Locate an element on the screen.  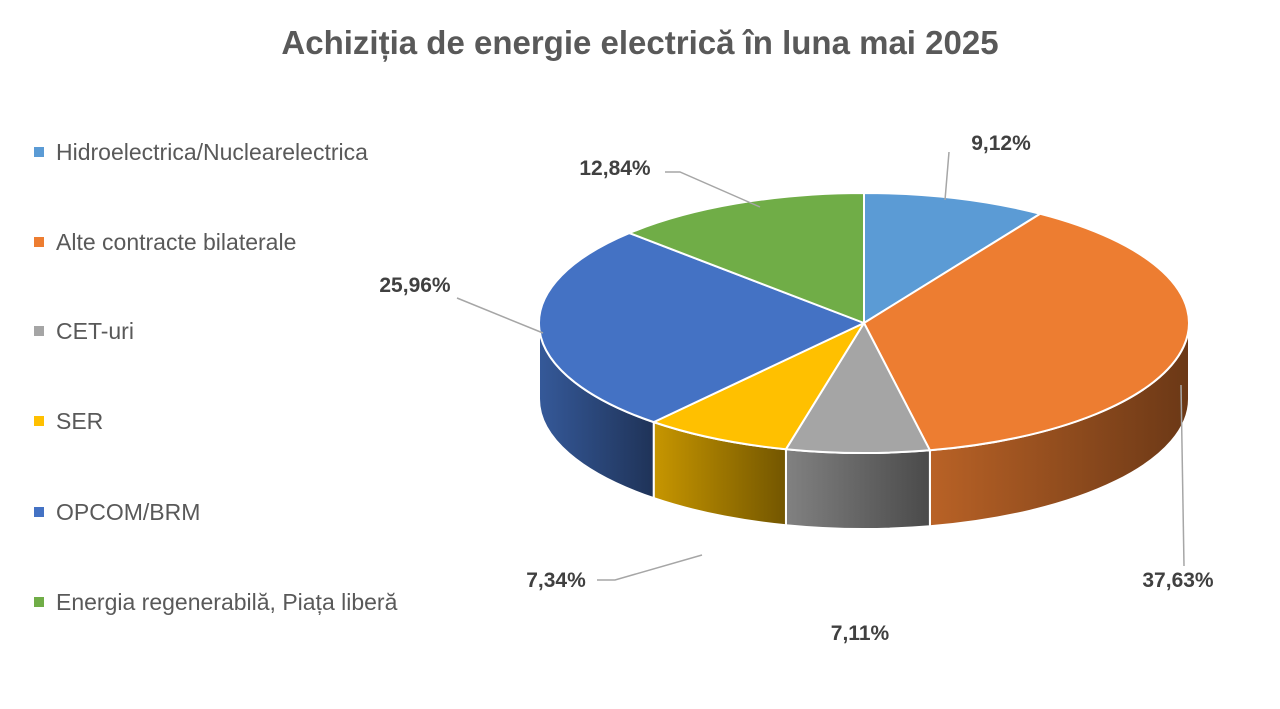
legend-item-opcom-brm: OPCOM/BRM is located at coordinates (249, 512).